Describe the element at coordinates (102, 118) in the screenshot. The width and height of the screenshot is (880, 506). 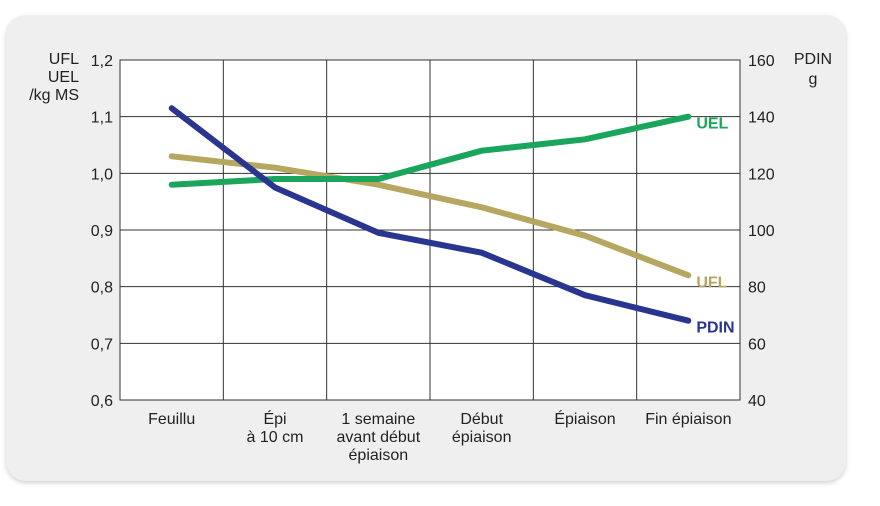
I see `left-tick-label: 1,1` at that location.